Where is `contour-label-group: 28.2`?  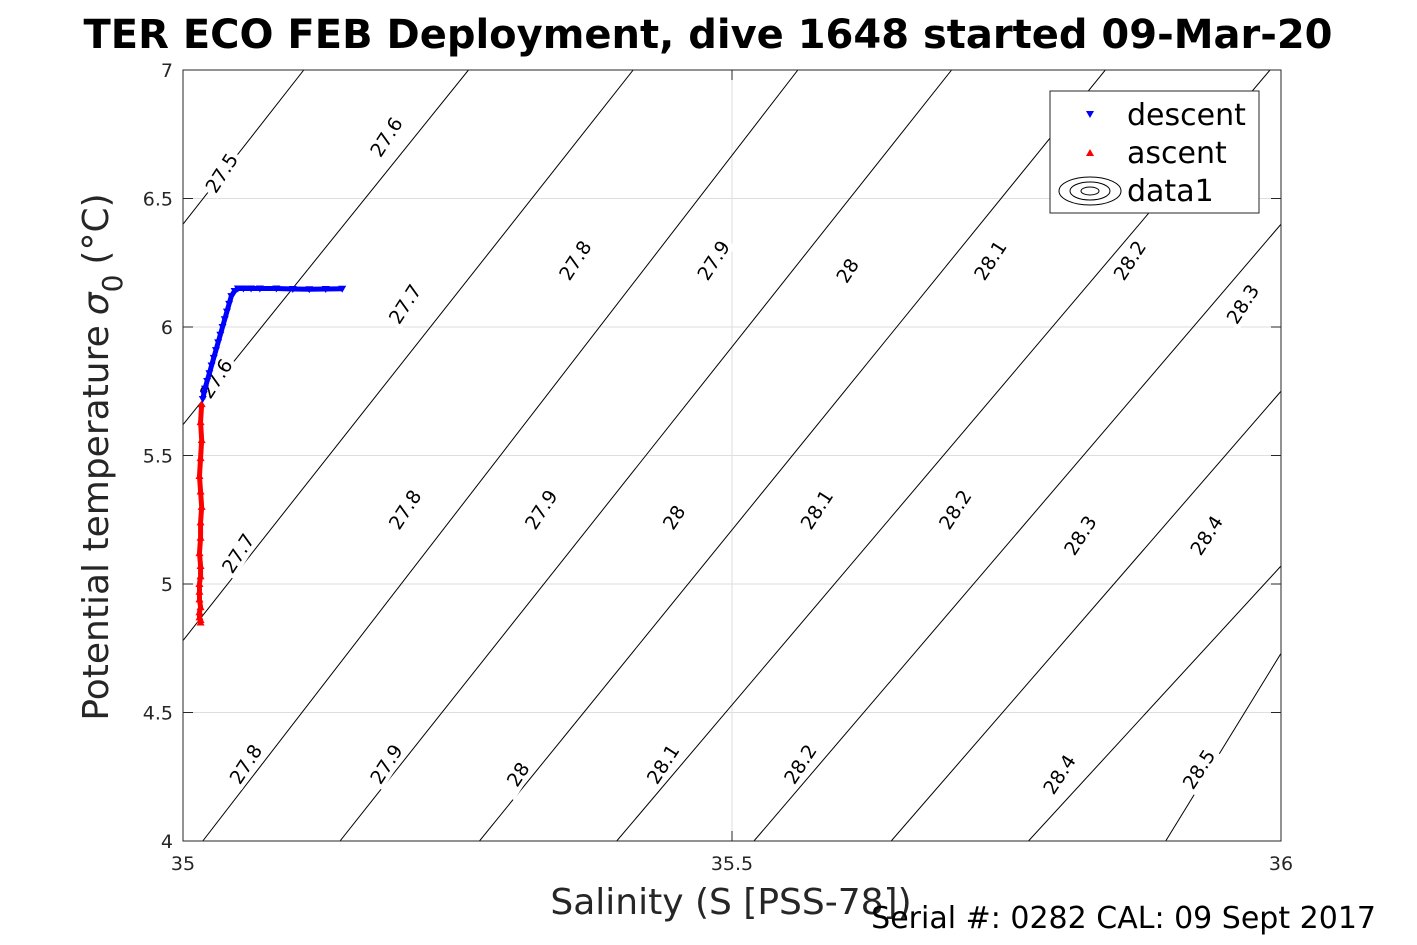 contour-label-group: 28.2 is located at coordinates (955, 509).